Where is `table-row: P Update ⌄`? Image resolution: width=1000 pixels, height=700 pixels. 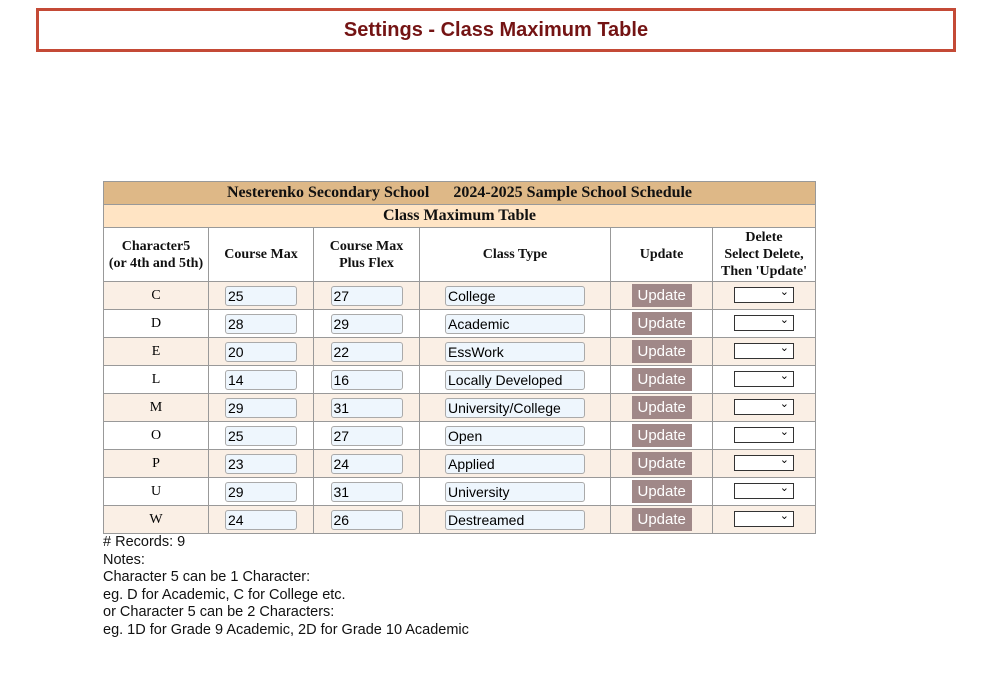 table-row: P Update ⌄ is located at coordinates (459, 463).